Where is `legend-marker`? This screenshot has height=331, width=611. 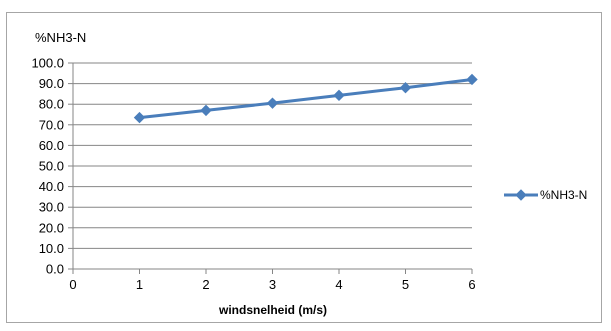
legend-marker is located at coordinates (521, 195).